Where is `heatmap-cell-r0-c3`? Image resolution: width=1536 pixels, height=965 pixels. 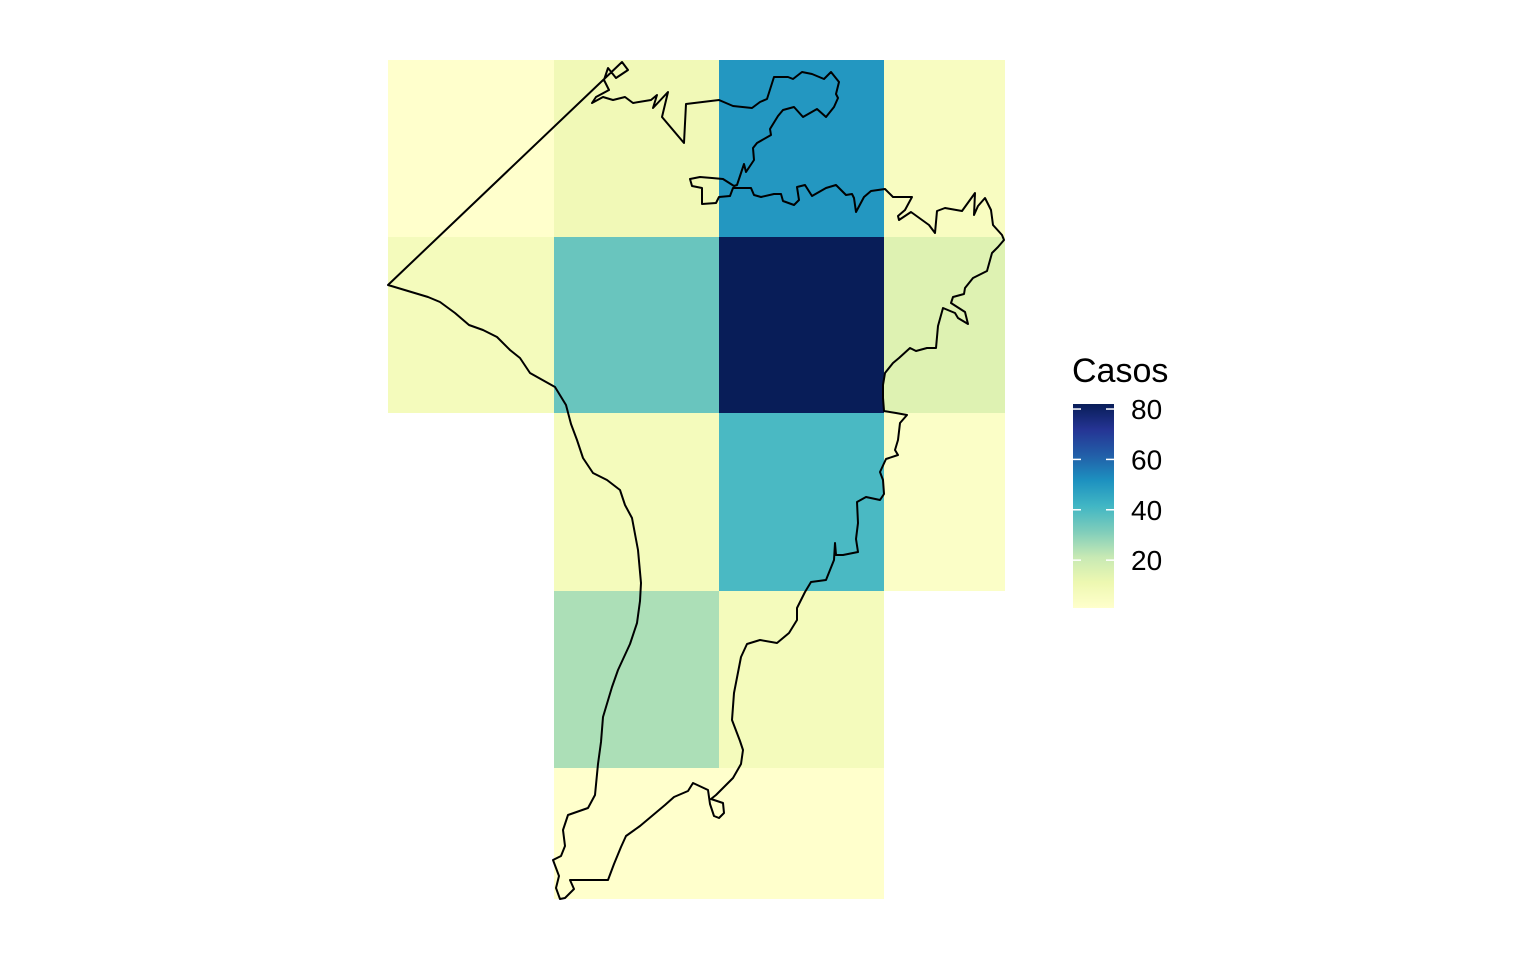 heatmap-cell-r0-c3 is located at coordinates (944, 148).